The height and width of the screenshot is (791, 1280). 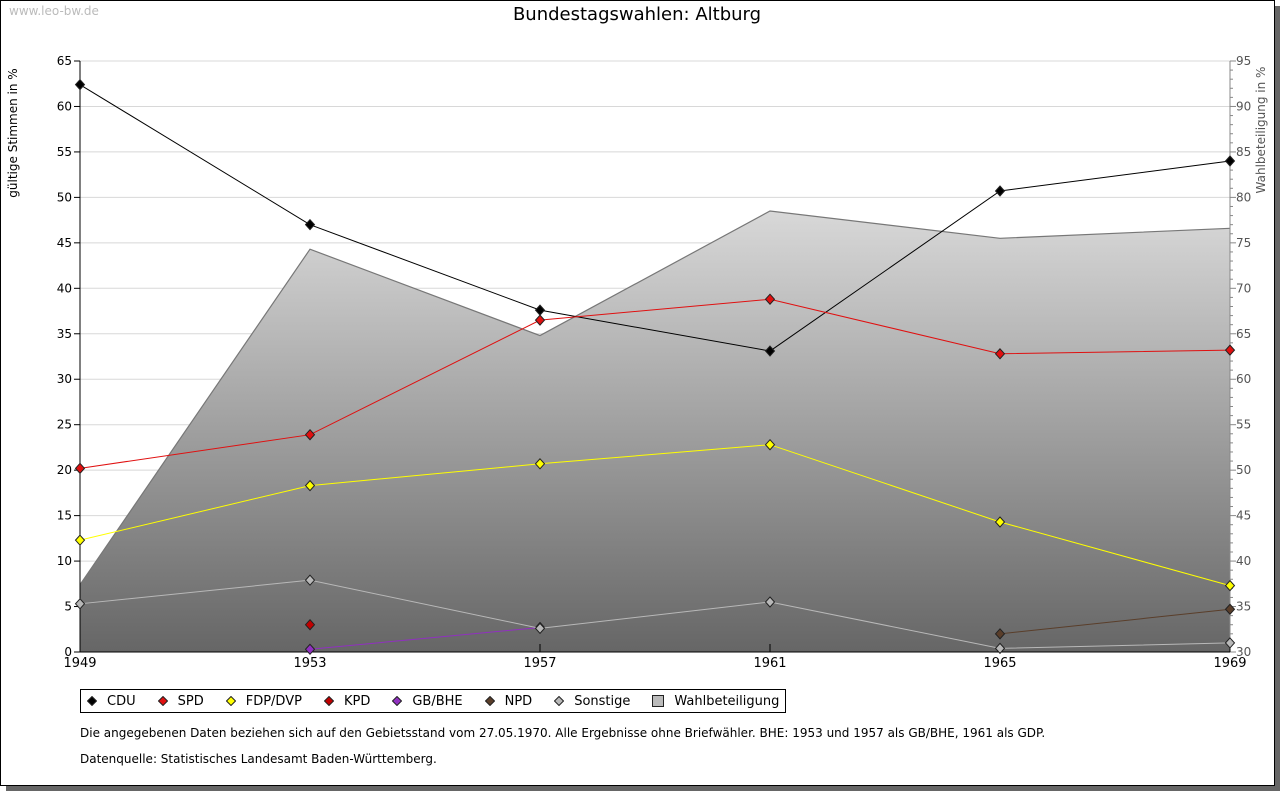 I want to click on legend-label: CDU, so click(x=121, y=701).